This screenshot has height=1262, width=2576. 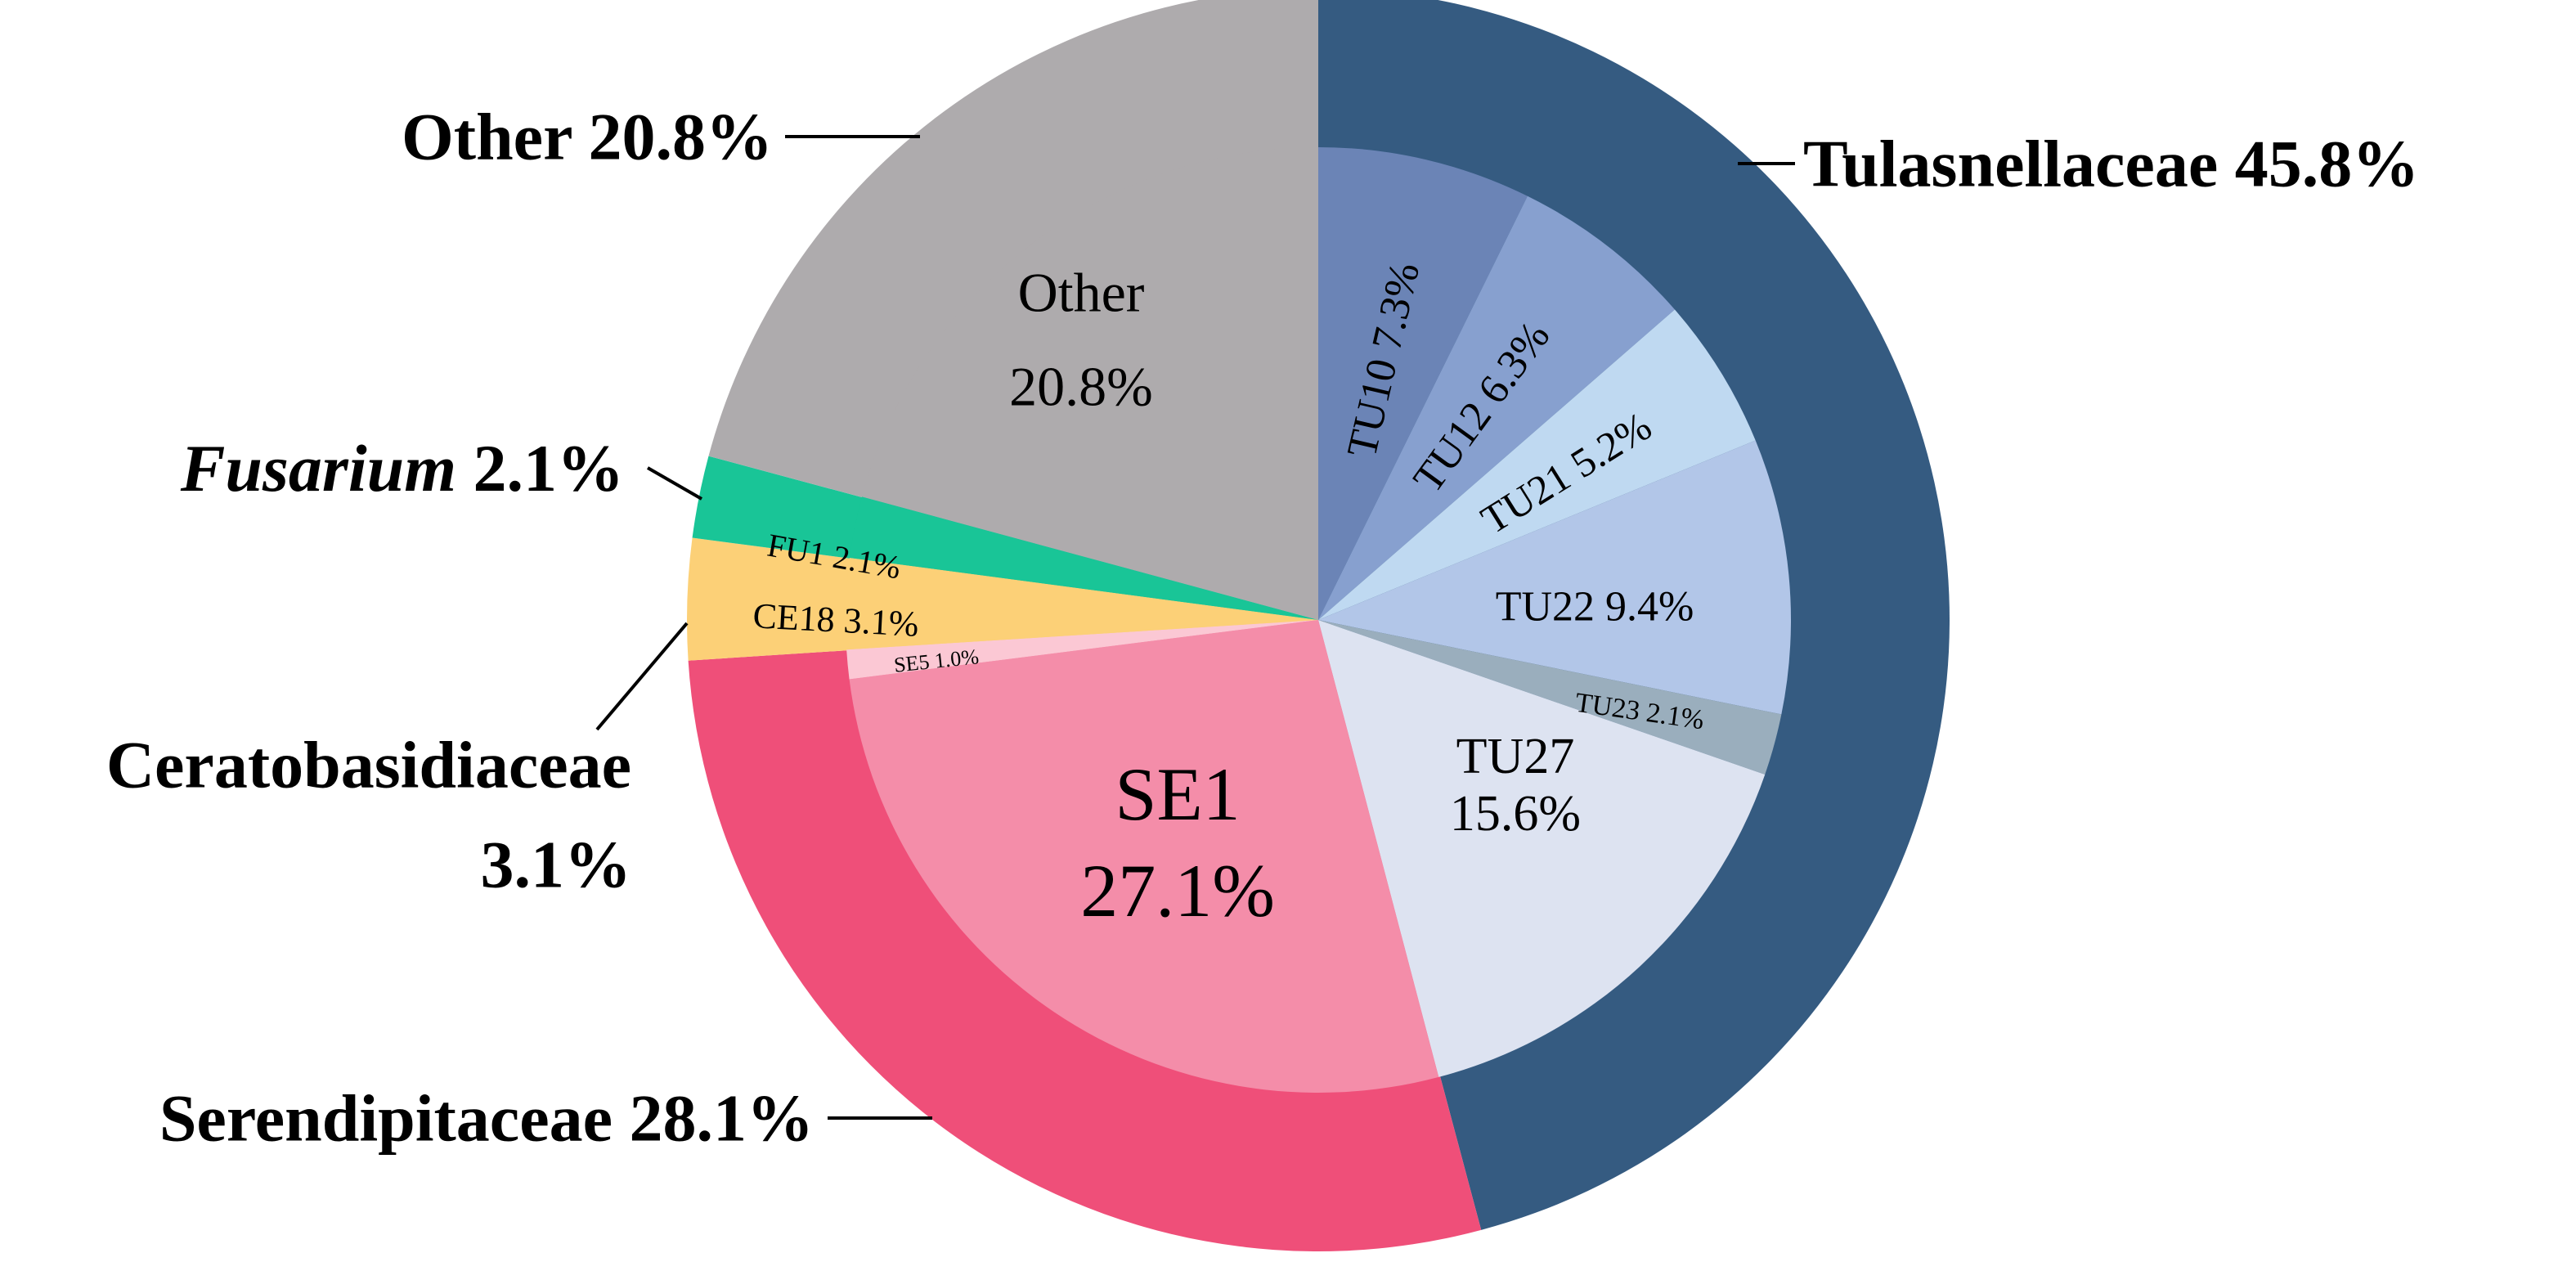 I want to click on outer-label-serendipitaceae: Serendipitaceae 28.1%, so click(x=487, y=1118).